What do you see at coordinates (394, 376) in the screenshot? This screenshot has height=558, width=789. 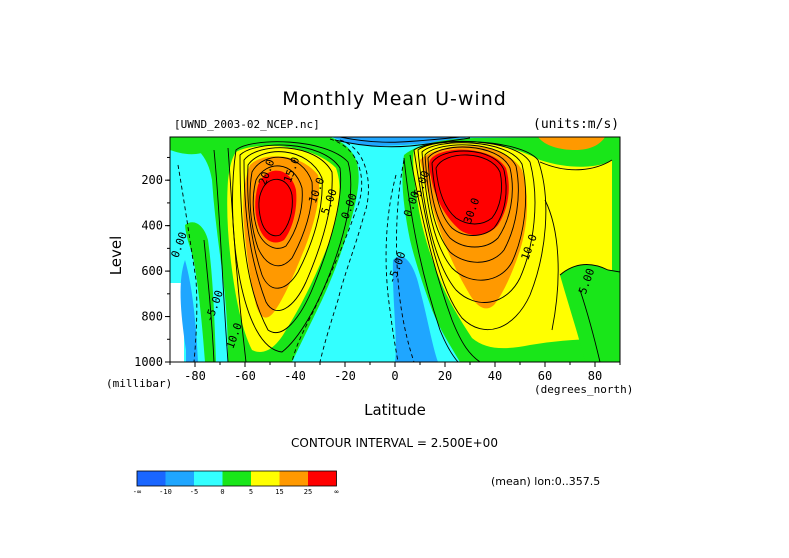 I see `x-tick-label: 0` at bounding box center [394, 376].